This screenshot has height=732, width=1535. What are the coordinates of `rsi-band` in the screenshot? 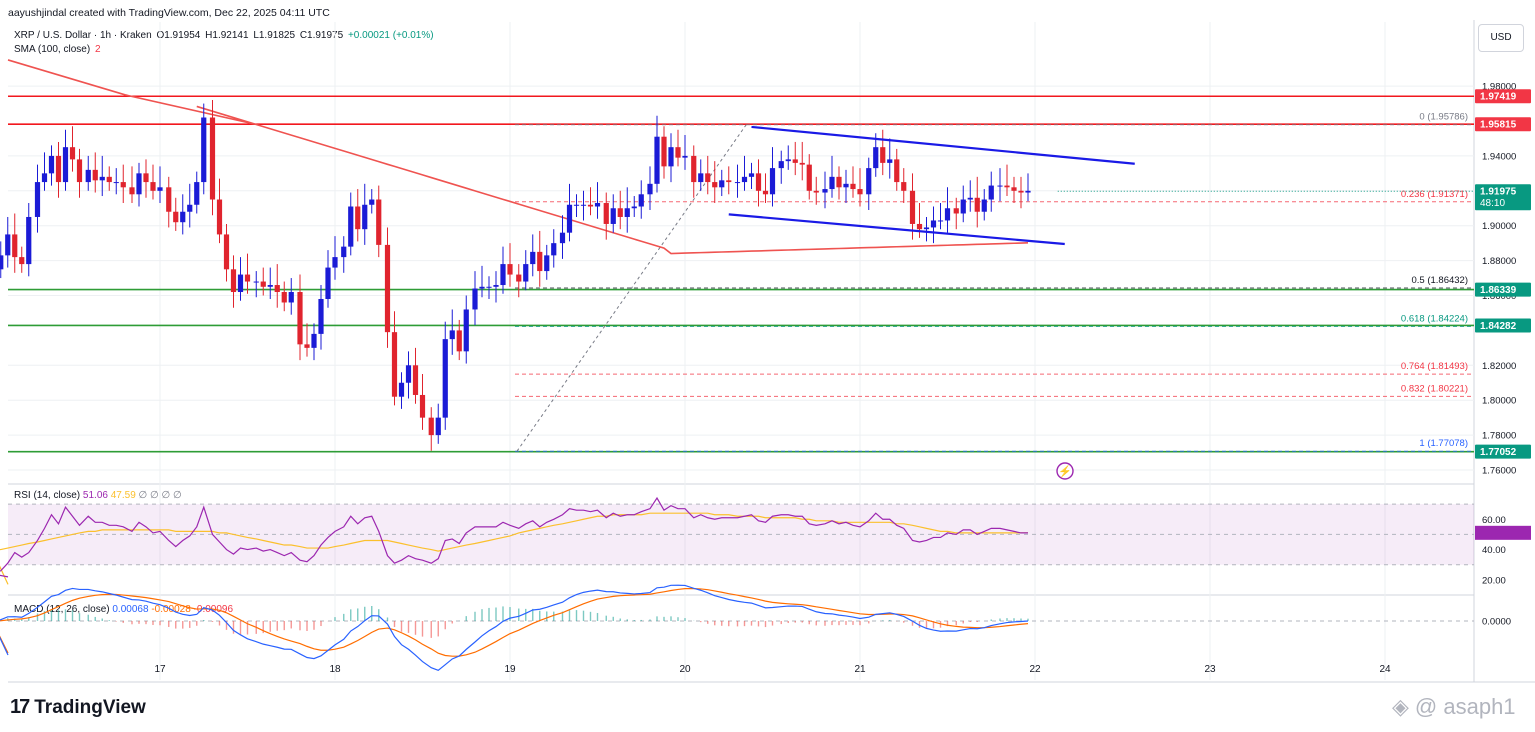 It's located at (741, 534).